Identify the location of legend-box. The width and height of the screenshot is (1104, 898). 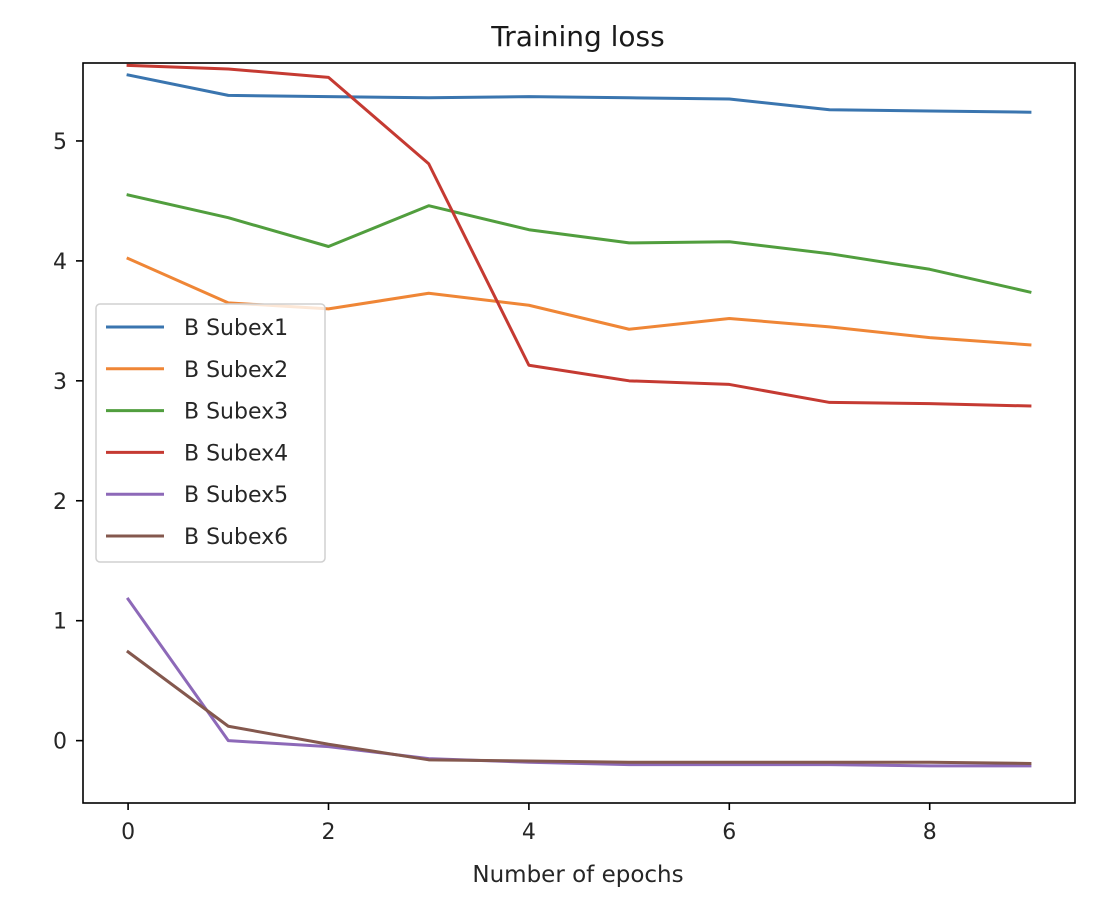
(210, 433).